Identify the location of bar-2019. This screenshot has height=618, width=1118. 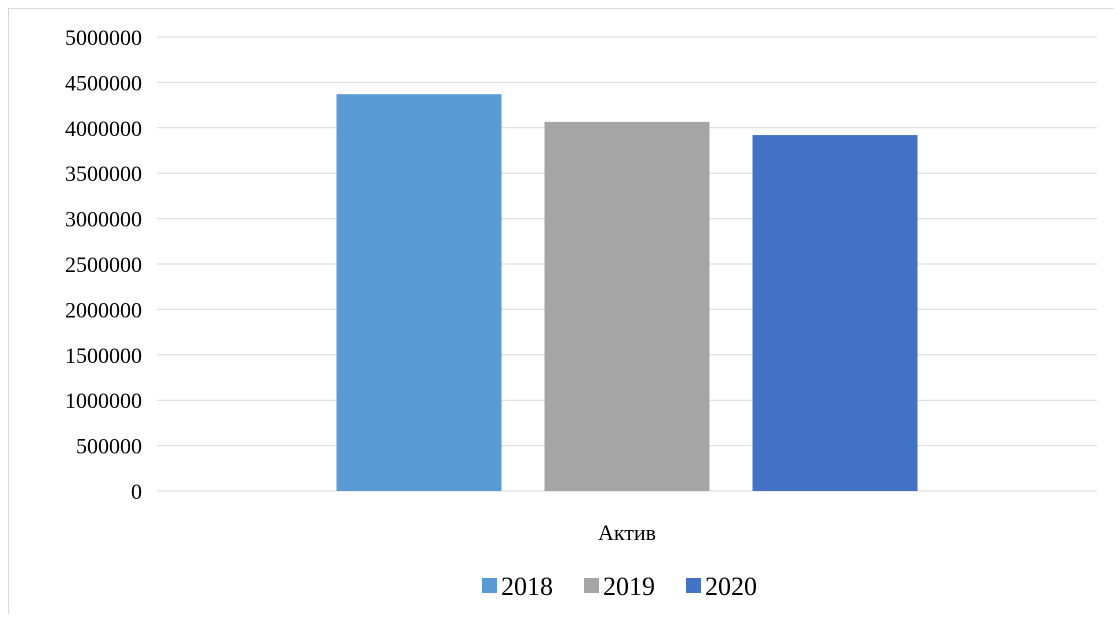
(627, 306).